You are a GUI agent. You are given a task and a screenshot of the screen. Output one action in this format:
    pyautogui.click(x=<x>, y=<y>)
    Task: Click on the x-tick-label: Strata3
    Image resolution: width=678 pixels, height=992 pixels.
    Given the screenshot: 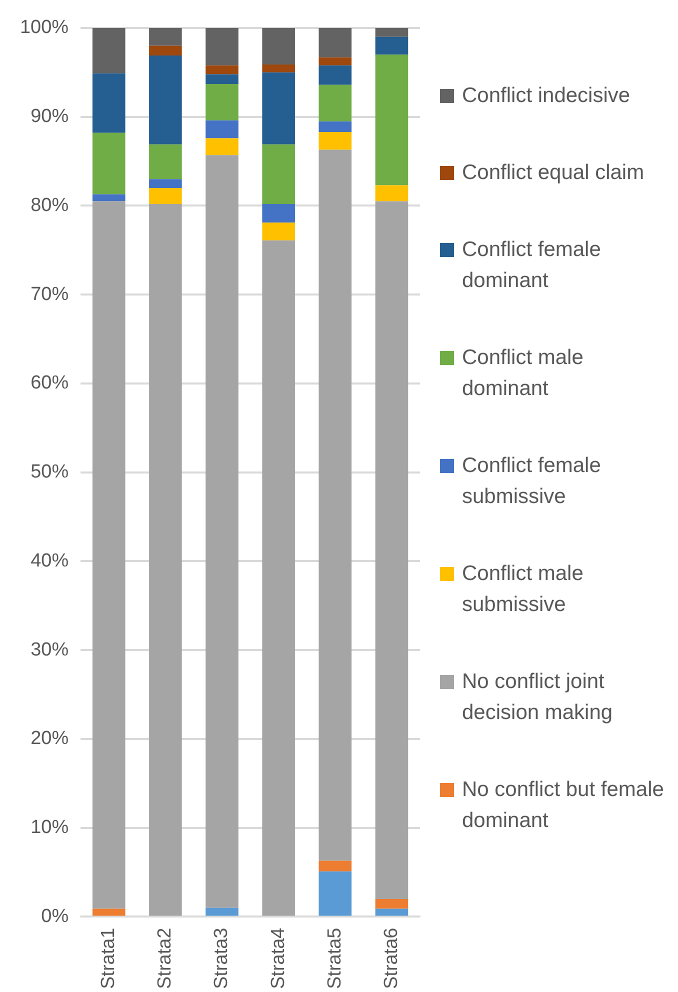 What is the action you would take?
    pyautogui.click(x=221, y=959)
    